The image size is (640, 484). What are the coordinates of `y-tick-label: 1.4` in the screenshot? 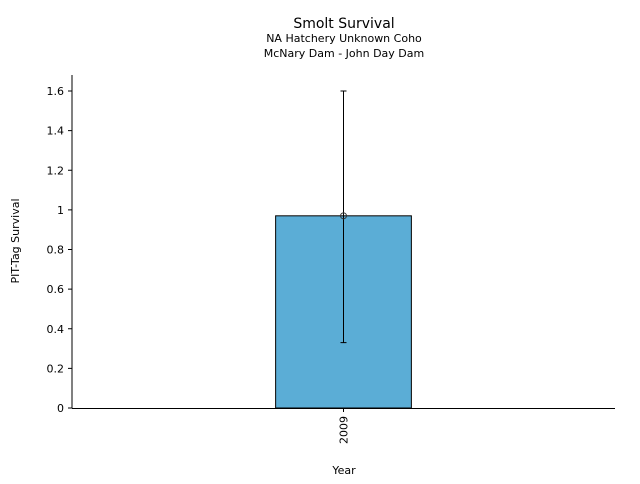 It's located at (56, 131).